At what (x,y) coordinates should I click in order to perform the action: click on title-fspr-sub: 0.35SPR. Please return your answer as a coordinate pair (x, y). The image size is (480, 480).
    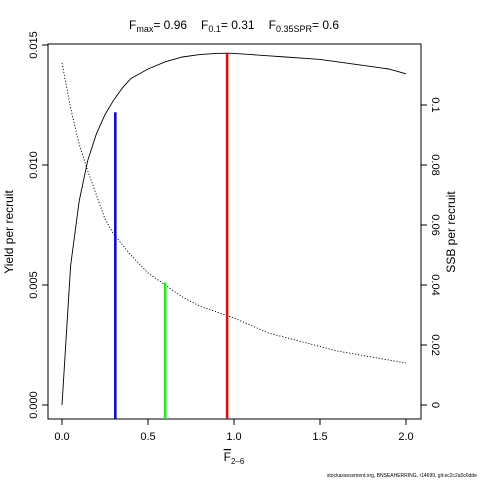
    Looking at the image, I should click on (294, 29).